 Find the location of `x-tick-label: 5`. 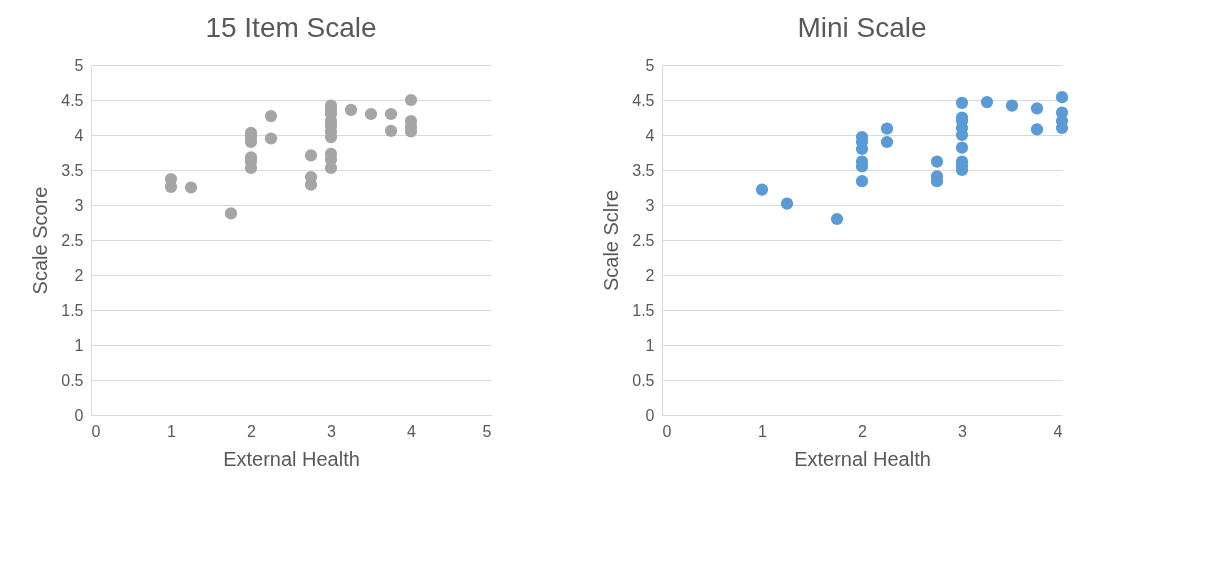

x-tick-label: 5 is located at coordinates (487, 431).